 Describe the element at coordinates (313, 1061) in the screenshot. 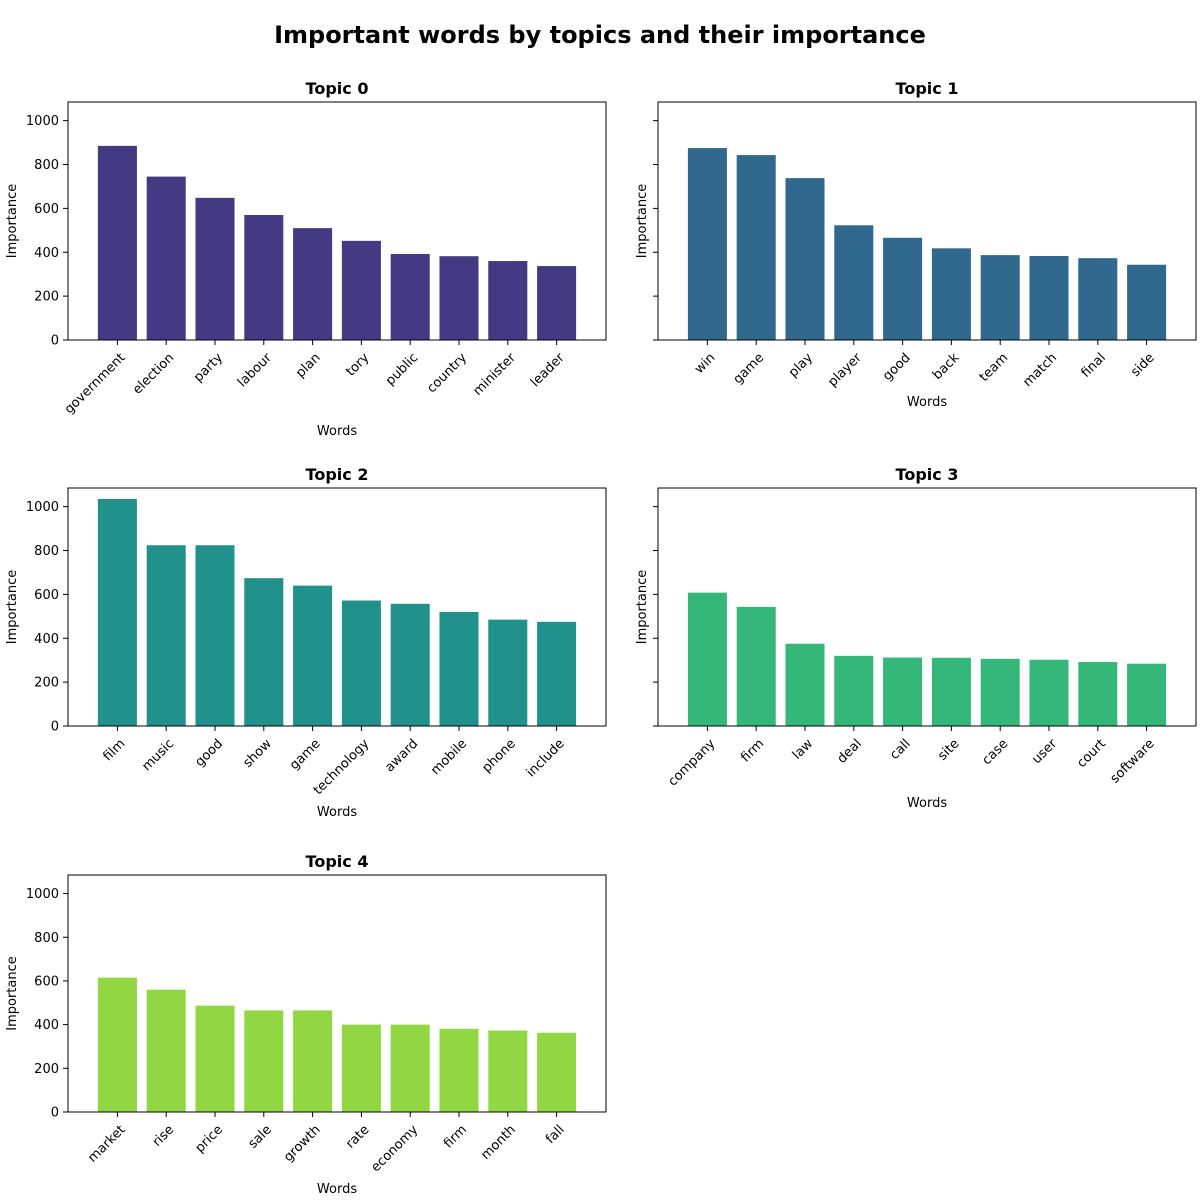

I see `bar-growth` at that location.